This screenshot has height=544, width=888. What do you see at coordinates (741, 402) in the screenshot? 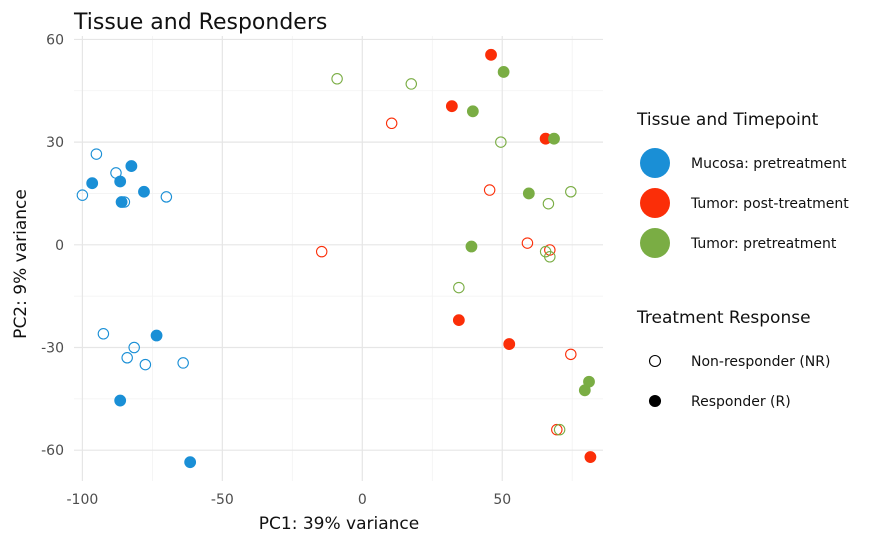
I see `legend-shape-label: Responder (R)` at bounding box center [741, 402].